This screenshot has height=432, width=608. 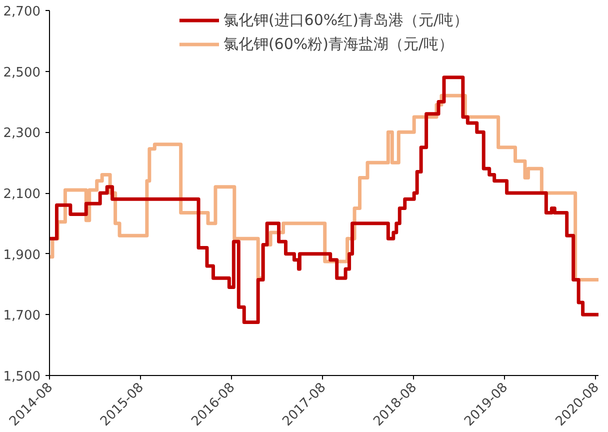 What do you see at coordinates (338, 44) in the screenshot?
I see `legend-label: 氯化钾(60%粉)青海盐湖（元/吨）` at bounding box center [338, 44].